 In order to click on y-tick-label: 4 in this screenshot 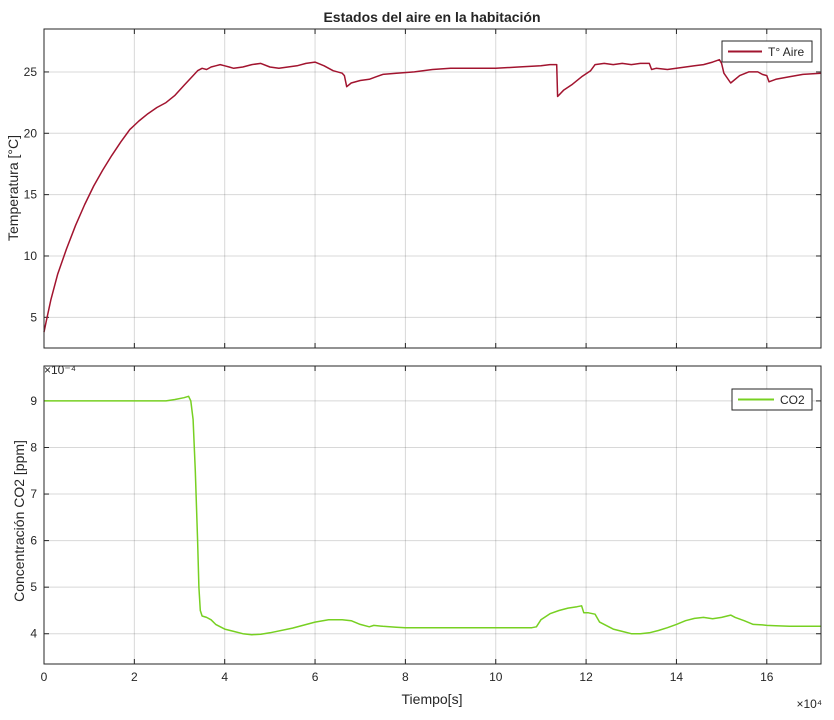, I will do `click(33, 634)`.